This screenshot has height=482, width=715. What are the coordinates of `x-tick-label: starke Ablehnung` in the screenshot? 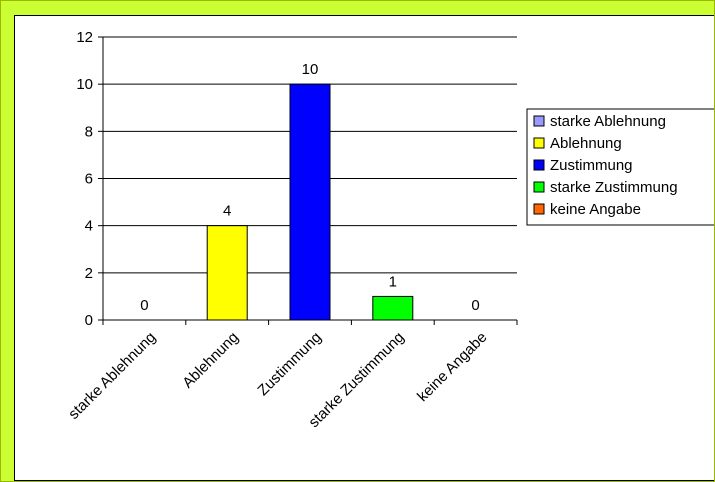 It's located at (112, 376).